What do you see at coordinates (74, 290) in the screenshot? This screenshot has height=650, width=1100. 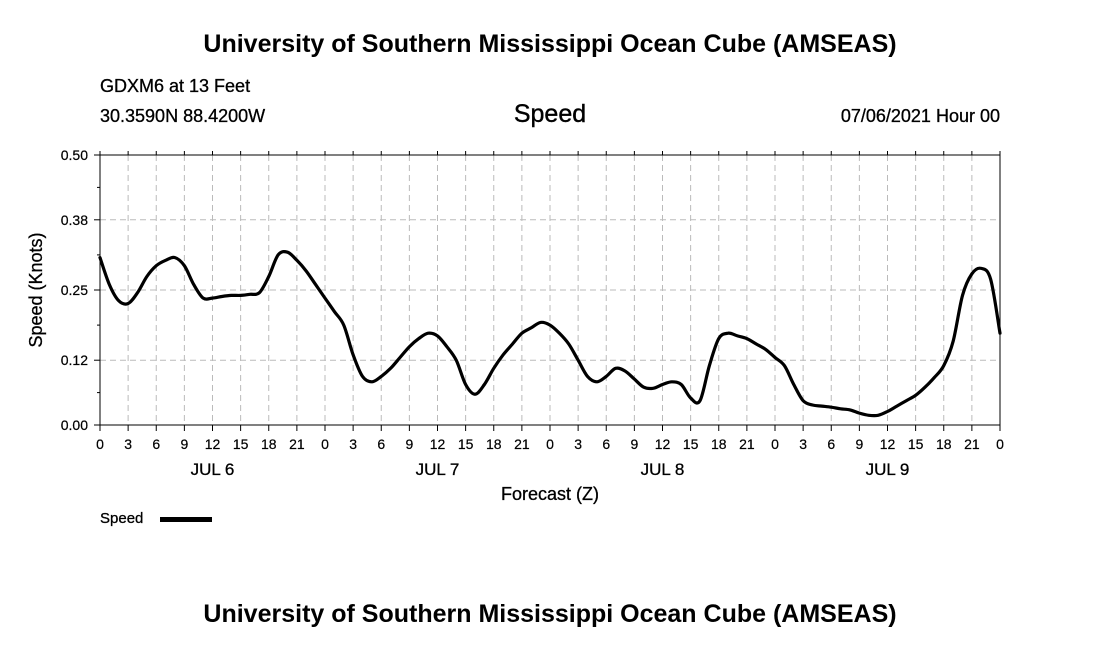 I see `y-tick-label: 0.25` at bounding box center [74, 290].